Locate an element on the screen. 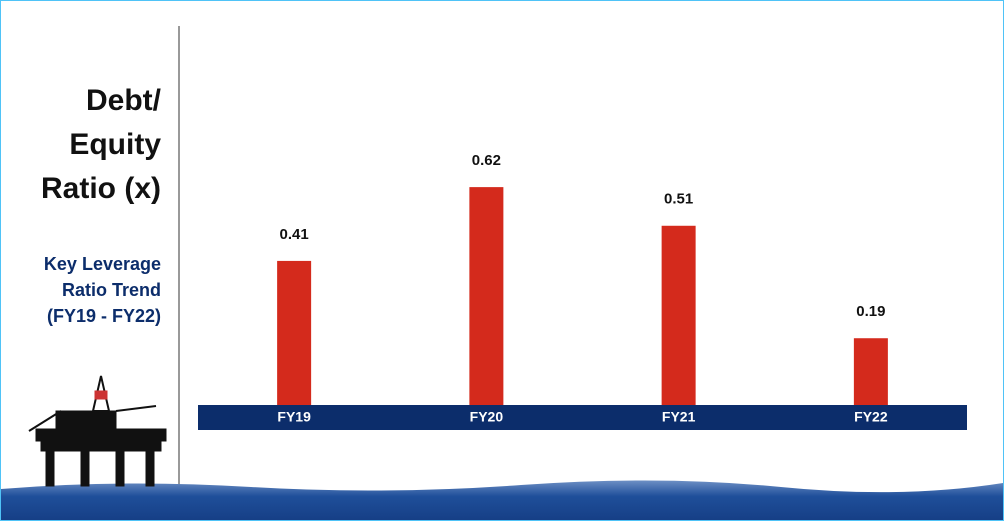  value-label: 0.62 is located at coordinates (486, 160).